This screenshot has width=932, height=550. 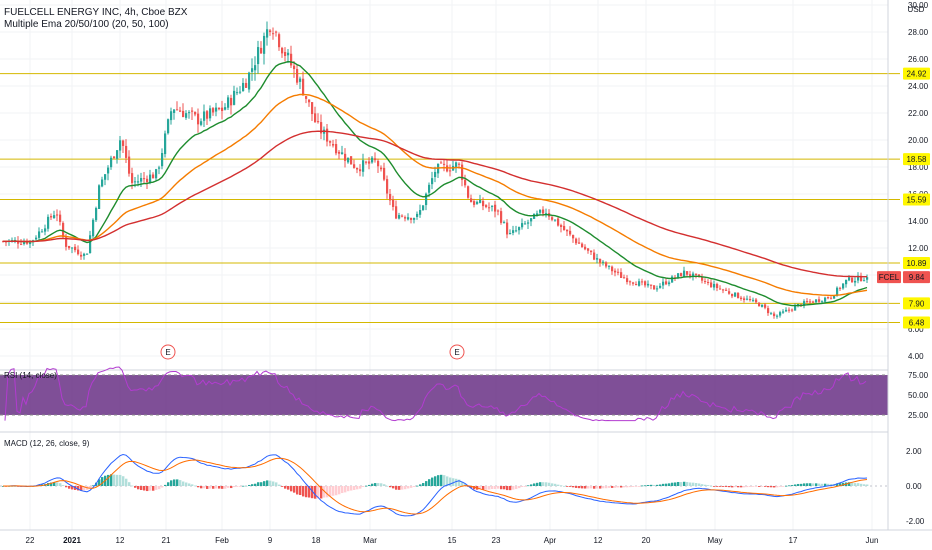 What do you see at coordinates (435, 486) in the screenshot?
I see `signal-line` at bounding box center [435, 486].